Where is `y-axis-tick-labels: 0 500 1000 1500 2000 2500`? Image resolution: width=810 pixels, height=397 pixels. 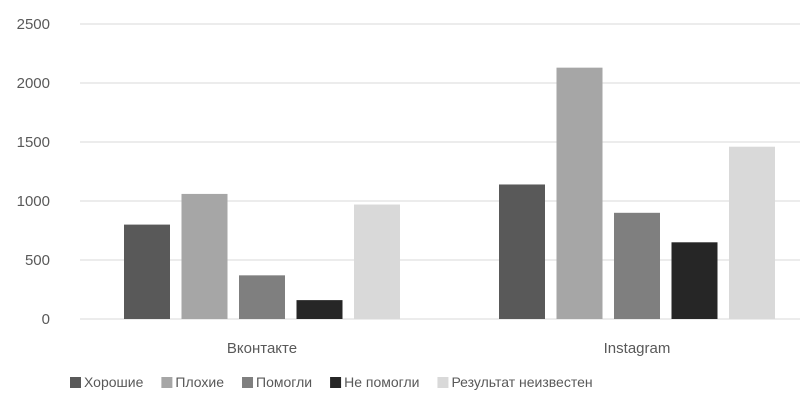 y-axis-tick-labels: 0 500 1000 1500 2000 2500 is located at coordinates (33, 172).